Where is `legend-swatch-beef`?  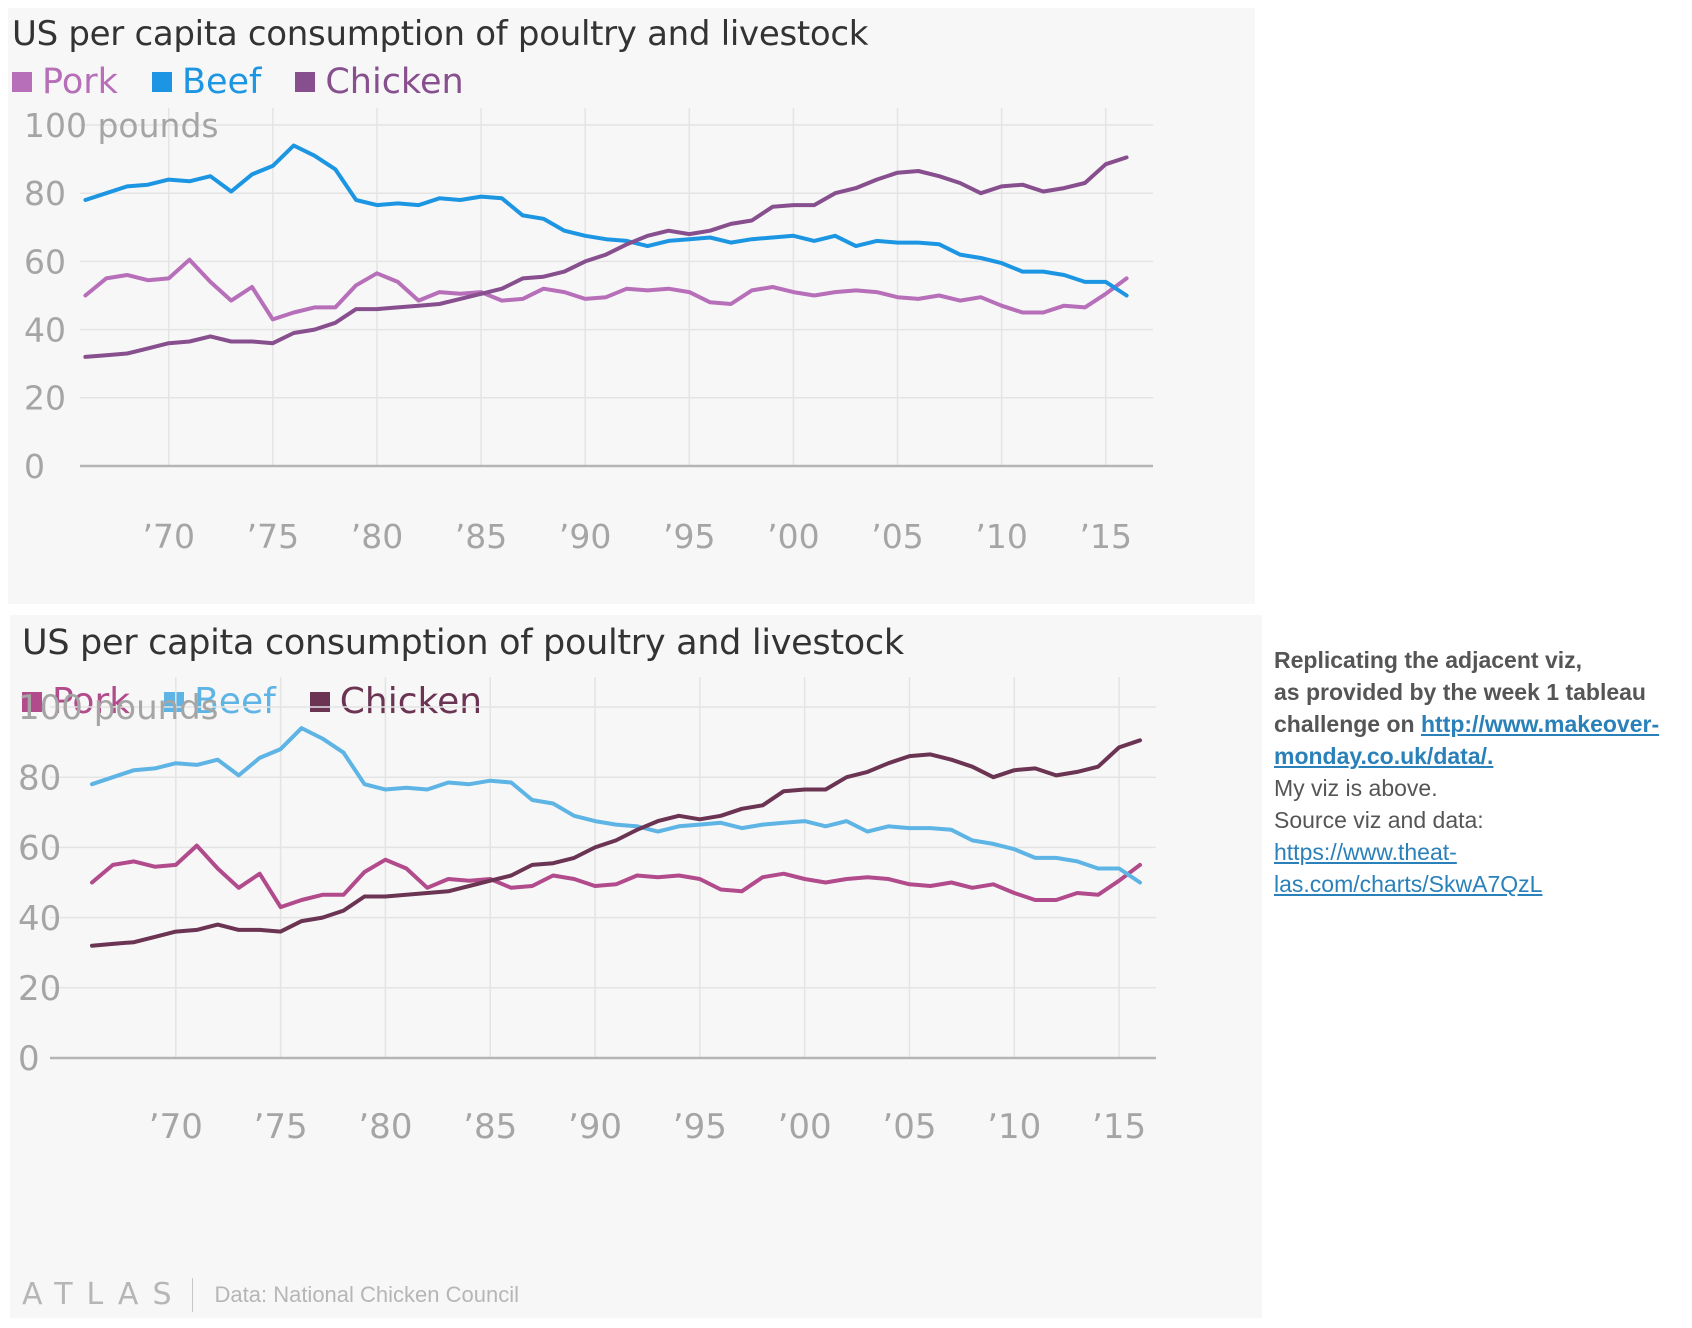 legend-swatch-beef is located at coordinates (161, 82).